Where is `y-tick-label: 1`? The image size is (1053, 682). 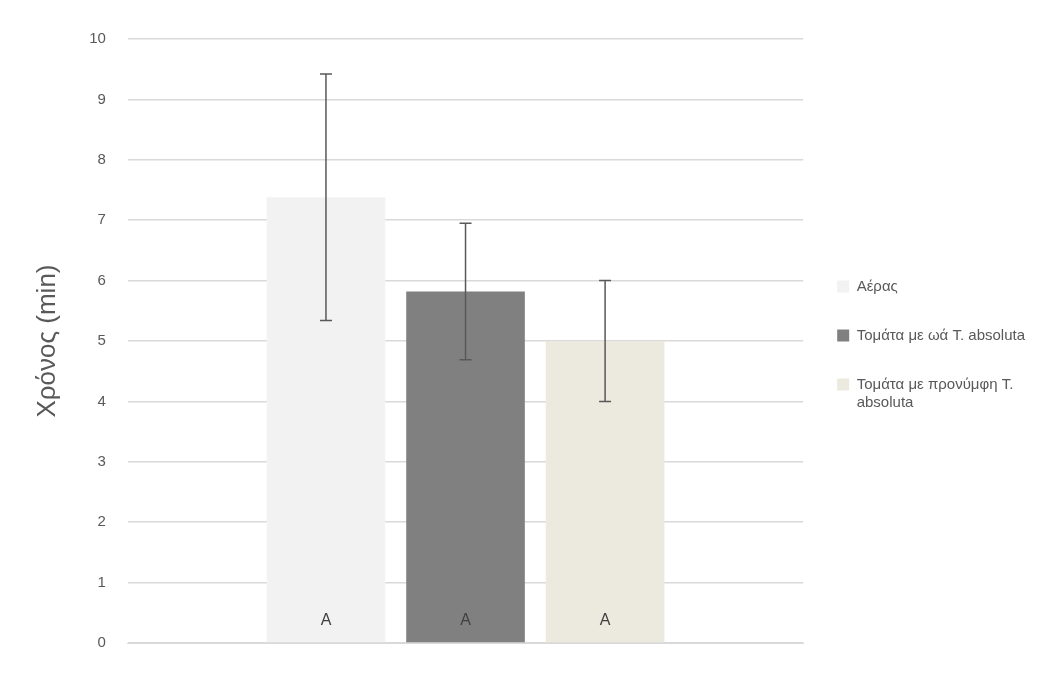
y-tick-label: 1 is located at coordinates (101, 581).